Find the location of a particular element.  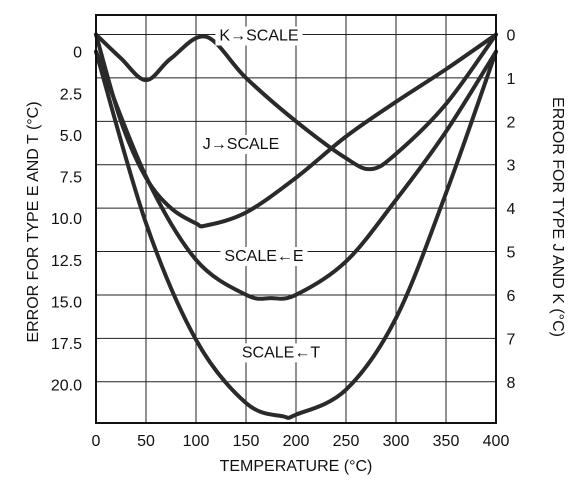

x-tick-label: 0 is located at coordinates (96, 441).